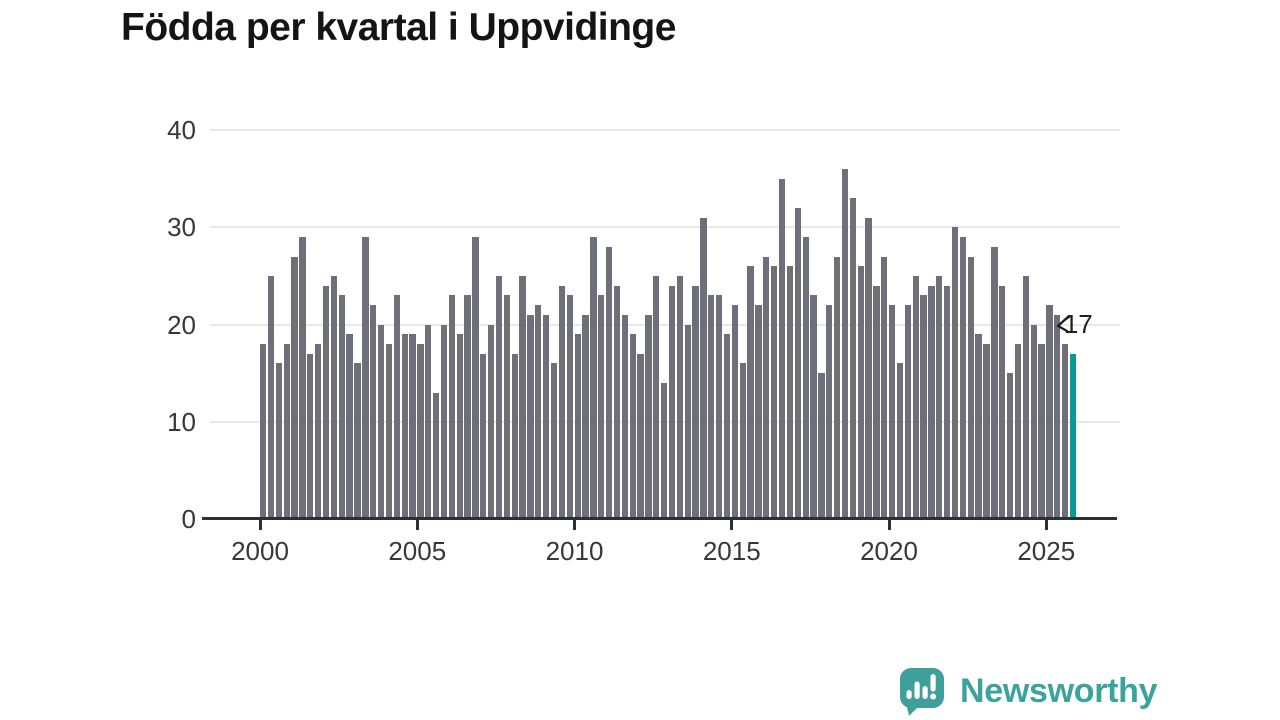 The image size is (1280, 720). Describe the element at coordinates (889, 551) in the screenshot. I see `x-axis-label: 2020` at that location.